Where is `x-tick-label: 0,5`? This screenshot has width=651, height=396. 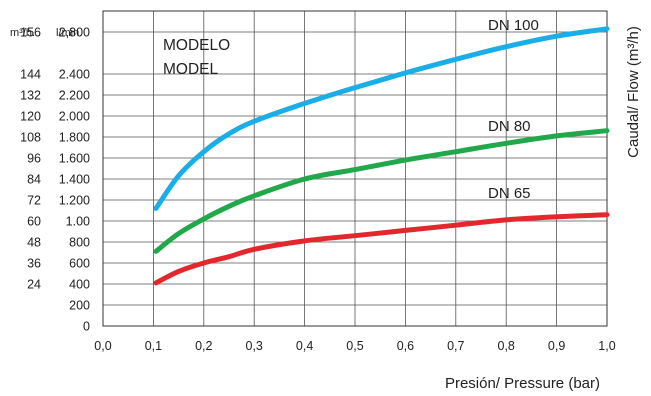
x-tick-label: 0,5 is located at coordinates (354, 346).